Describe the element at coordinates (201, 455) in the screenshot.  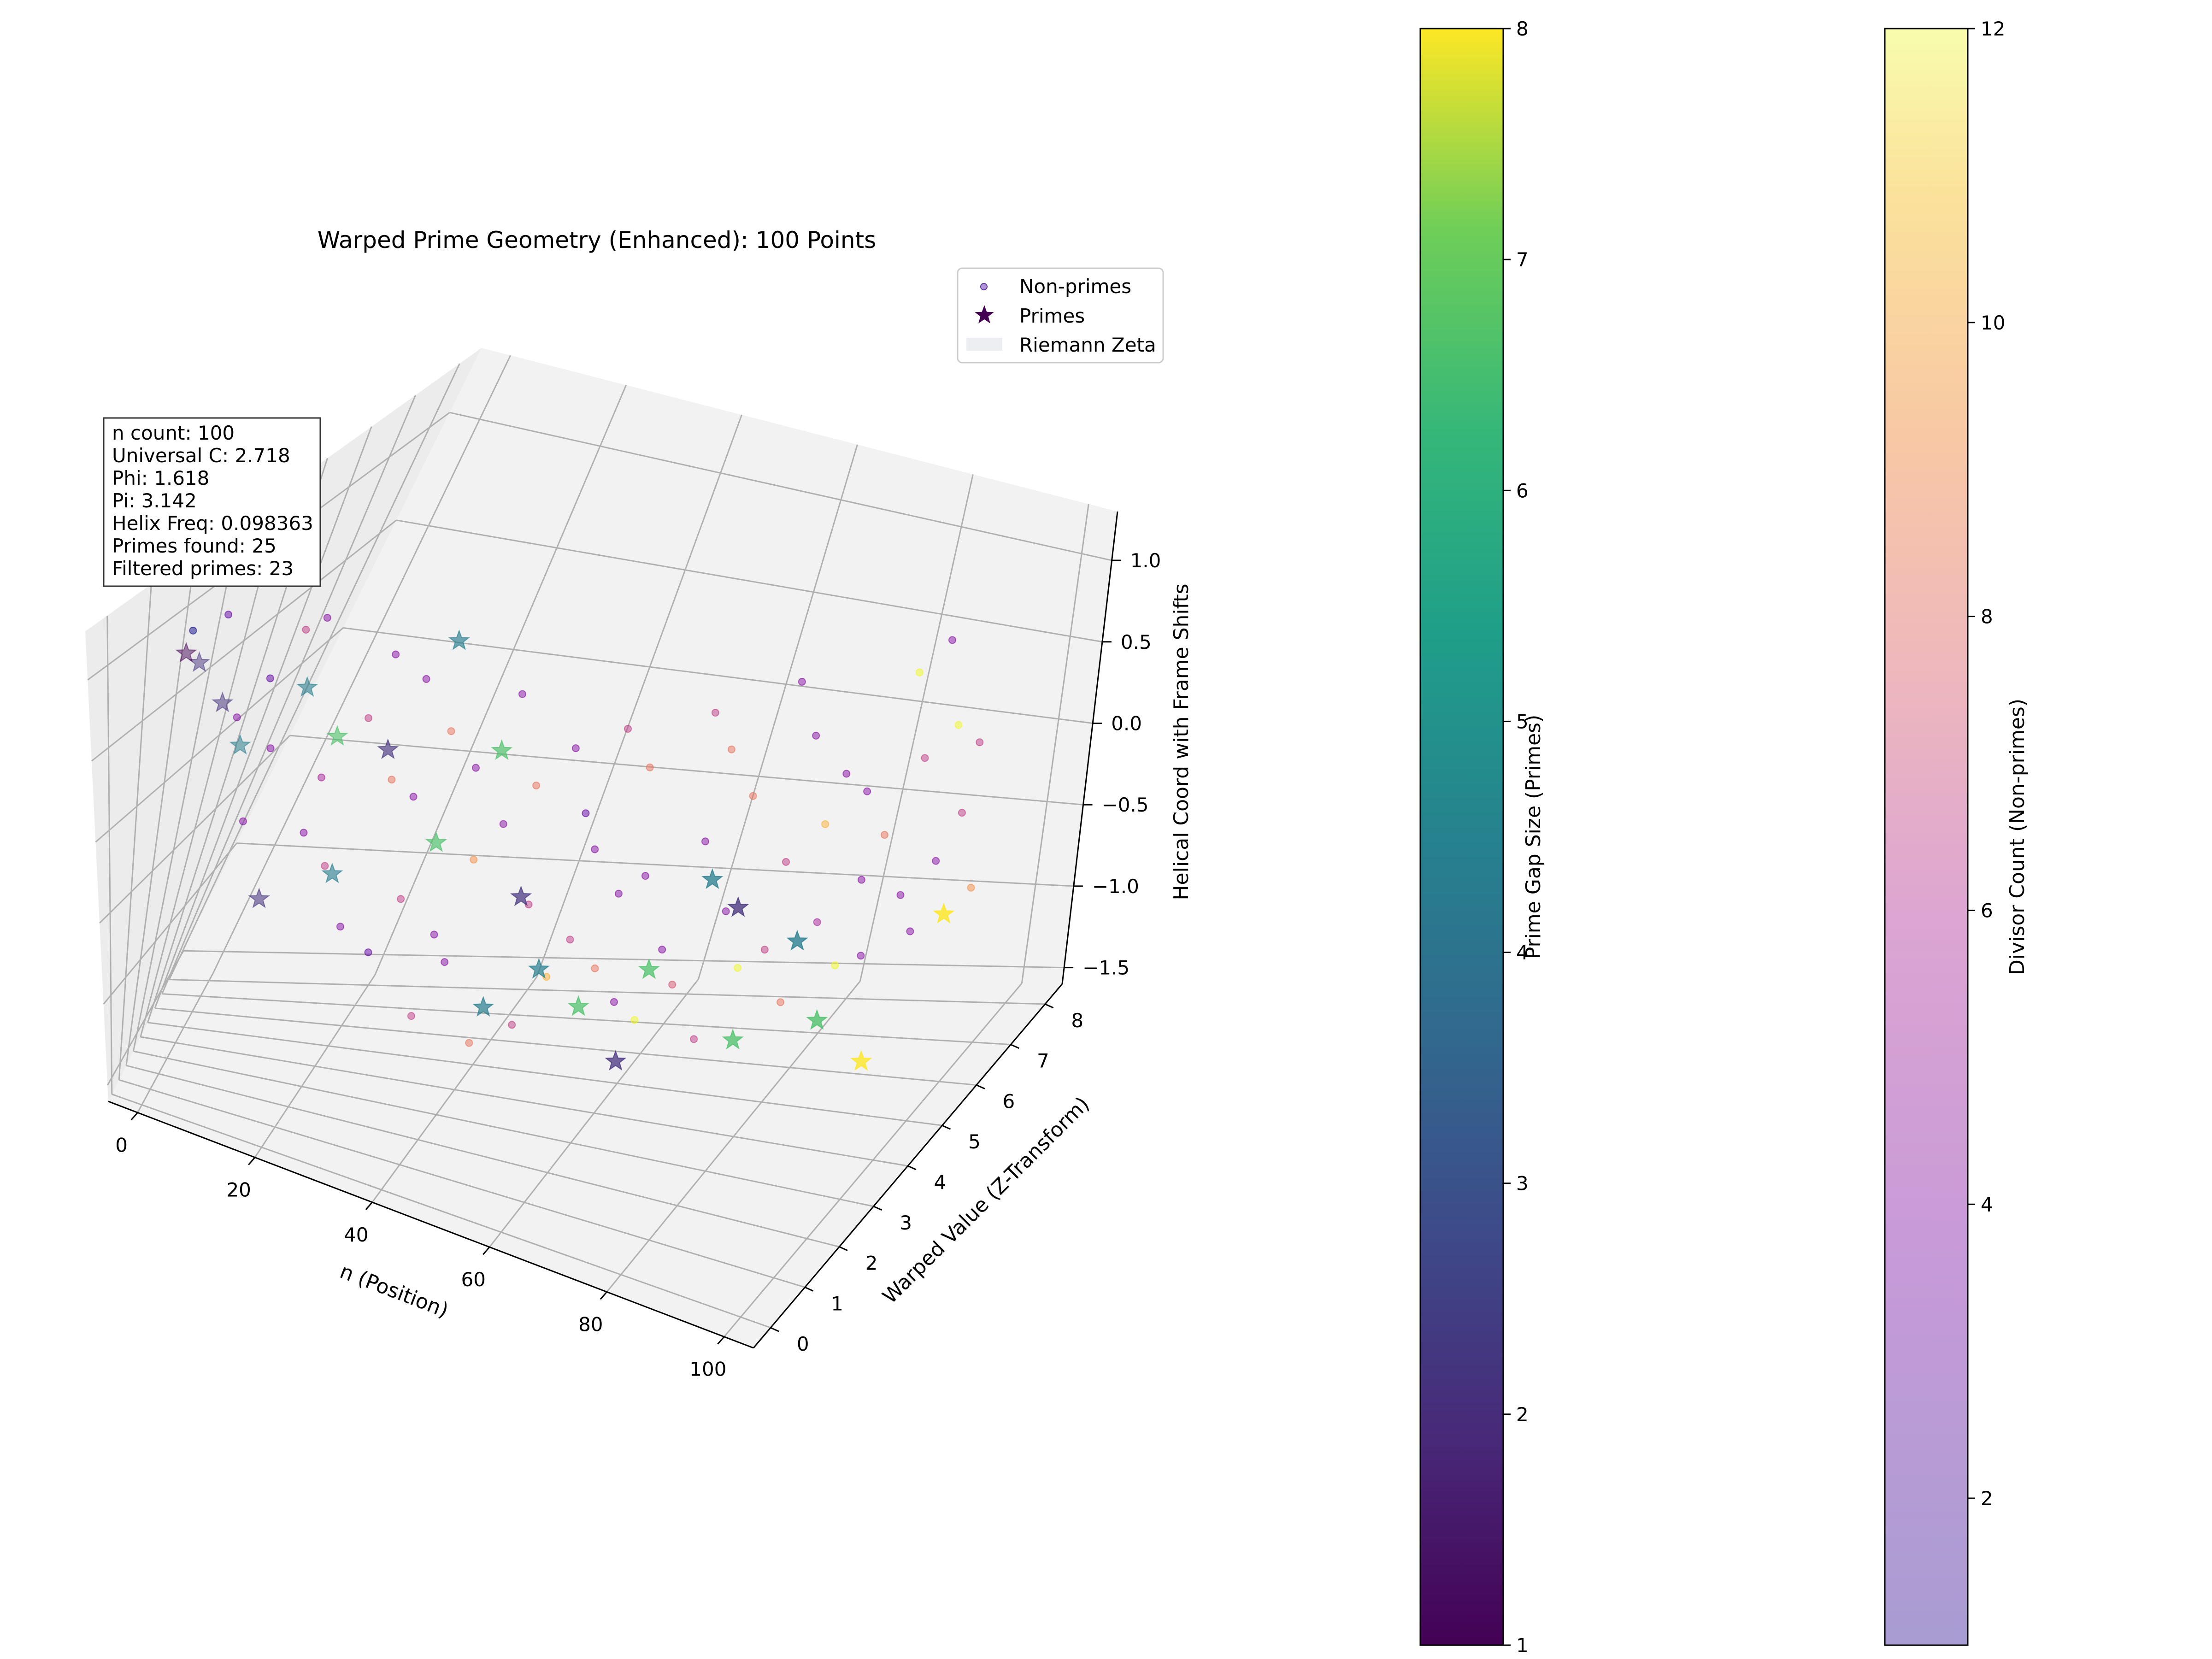
I see `info-line-universal-c: Universal C: 2.718` at that location.